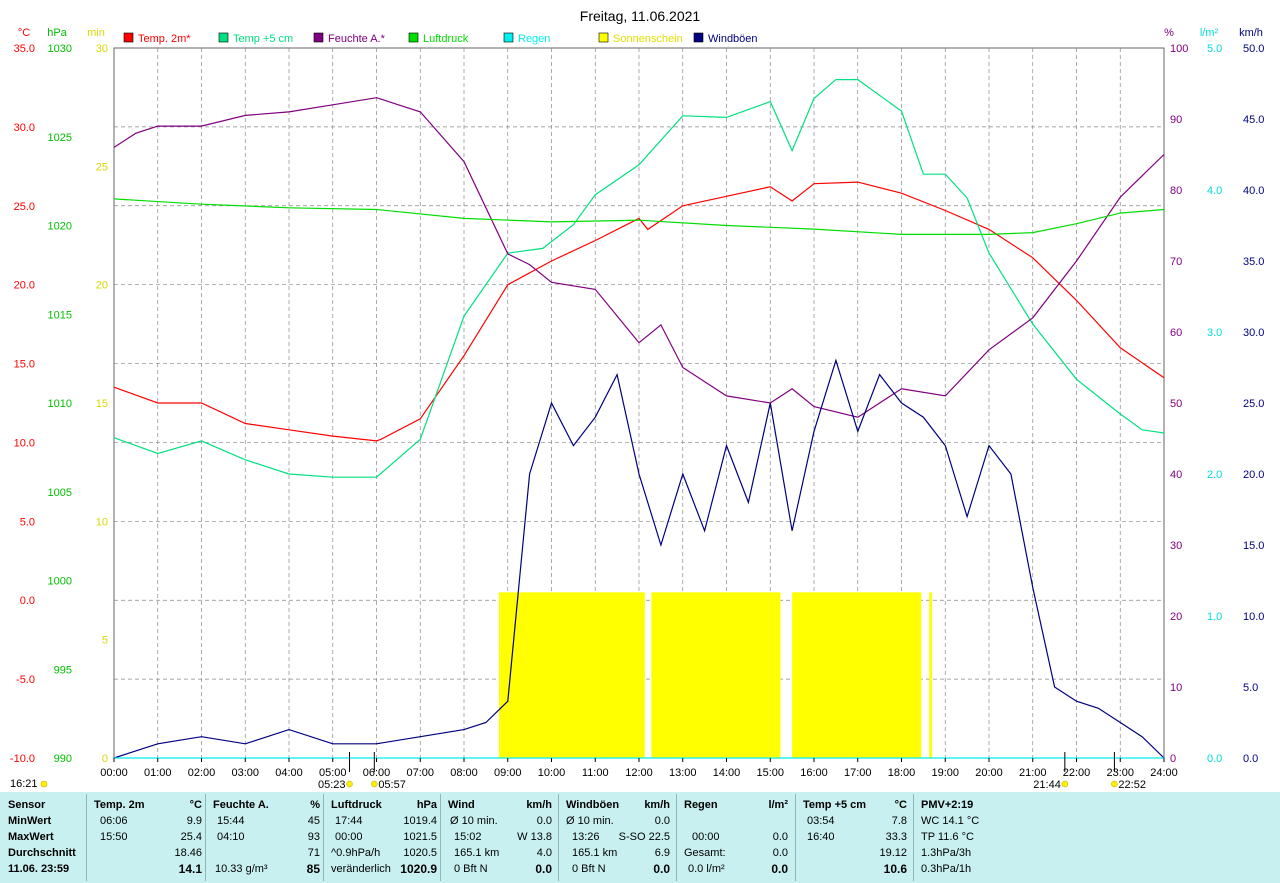 This screenshot has width=1280, height=883. What do you see at coordinates (474, 821) in the screenshot?
I see `stats-wind-avg-label: Ø 10 min.` at bounding box center [474, 821].